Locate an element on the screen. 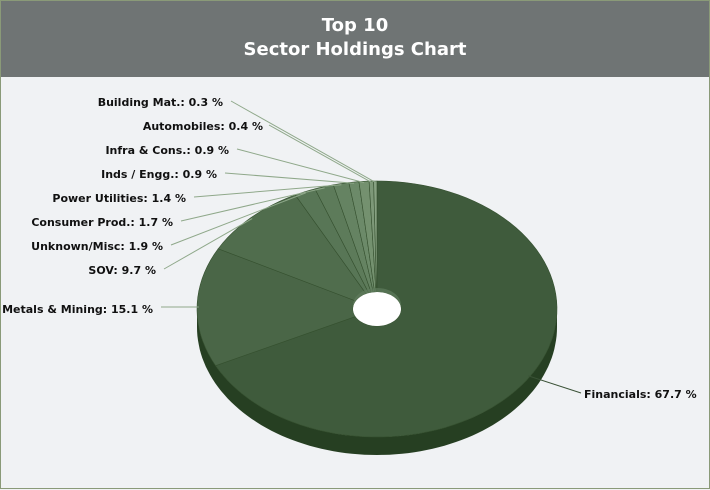 The image size is (710, 490). slice-label: Inds / Engg.: 0.9 % is located at coordinates (159, 174).